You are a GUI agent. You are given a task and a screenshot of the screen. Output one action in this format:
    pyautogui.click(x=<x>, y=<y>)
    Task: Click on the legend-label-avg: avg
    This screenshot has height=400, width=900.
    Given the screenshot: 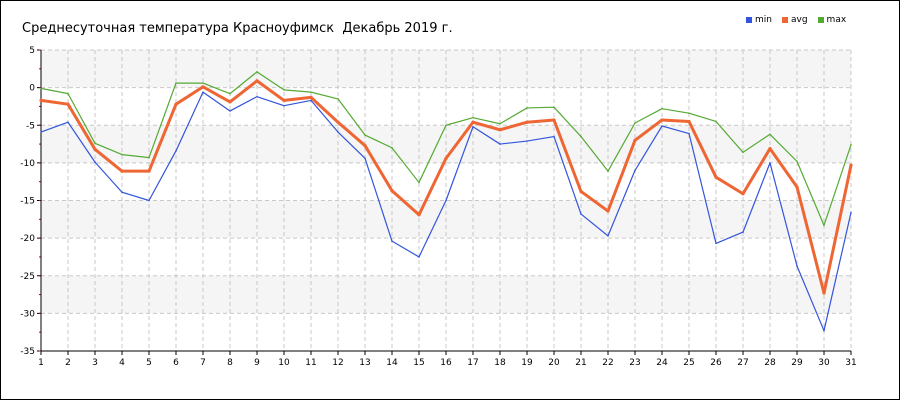 What is the action you would take?
    pyautogui.click(x=799, y=20)
    